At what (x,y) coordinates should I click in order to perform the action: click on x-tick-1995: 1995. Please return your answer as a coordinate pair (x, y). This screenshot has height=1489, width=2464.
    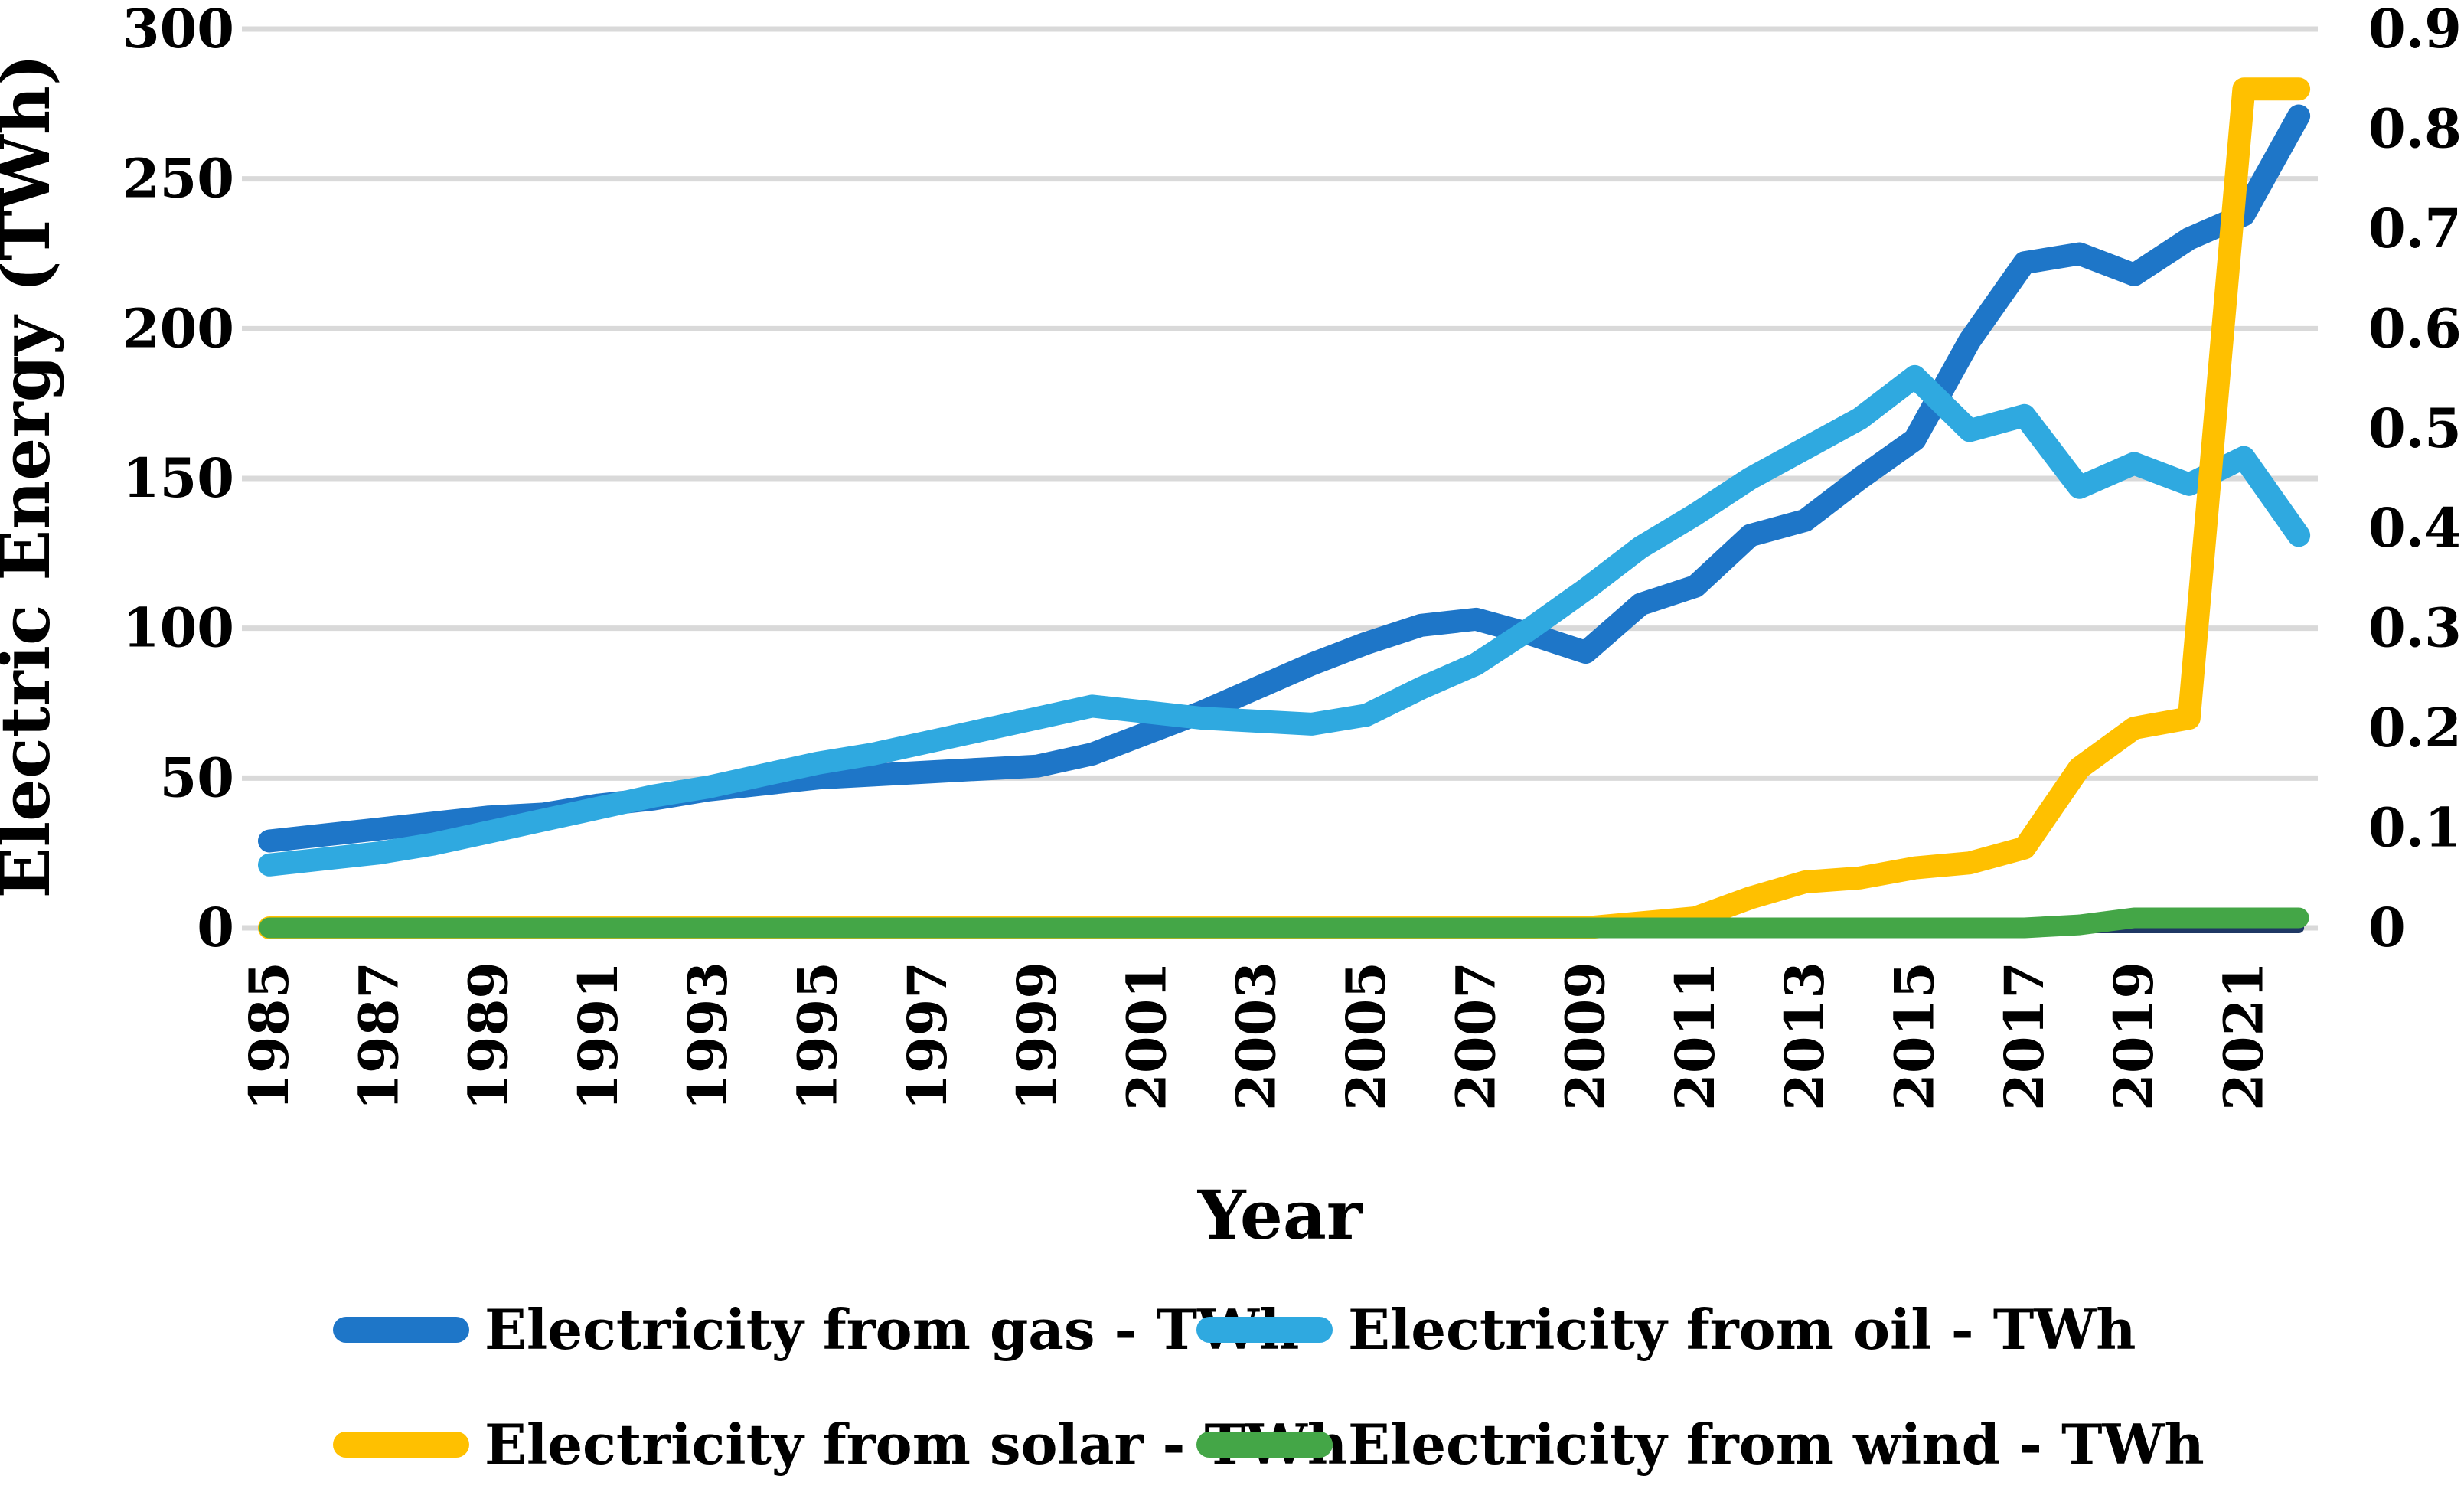
    Looking at the image, I should click on (818, 1036).